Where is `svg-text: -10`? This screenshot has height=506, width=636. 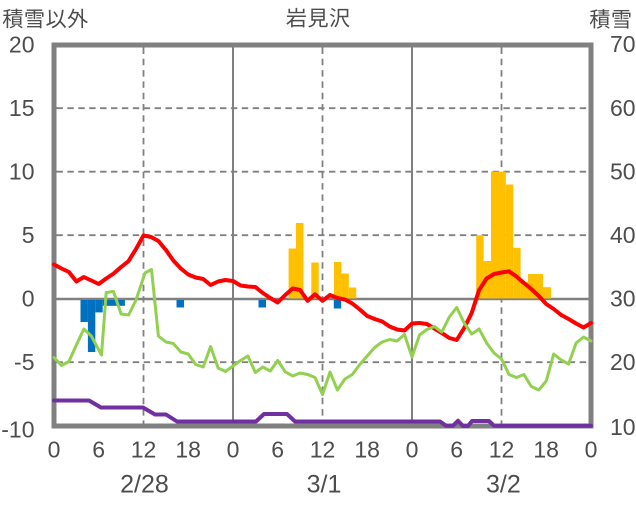 svg-text: -10 is located at coordinates (17, 430).